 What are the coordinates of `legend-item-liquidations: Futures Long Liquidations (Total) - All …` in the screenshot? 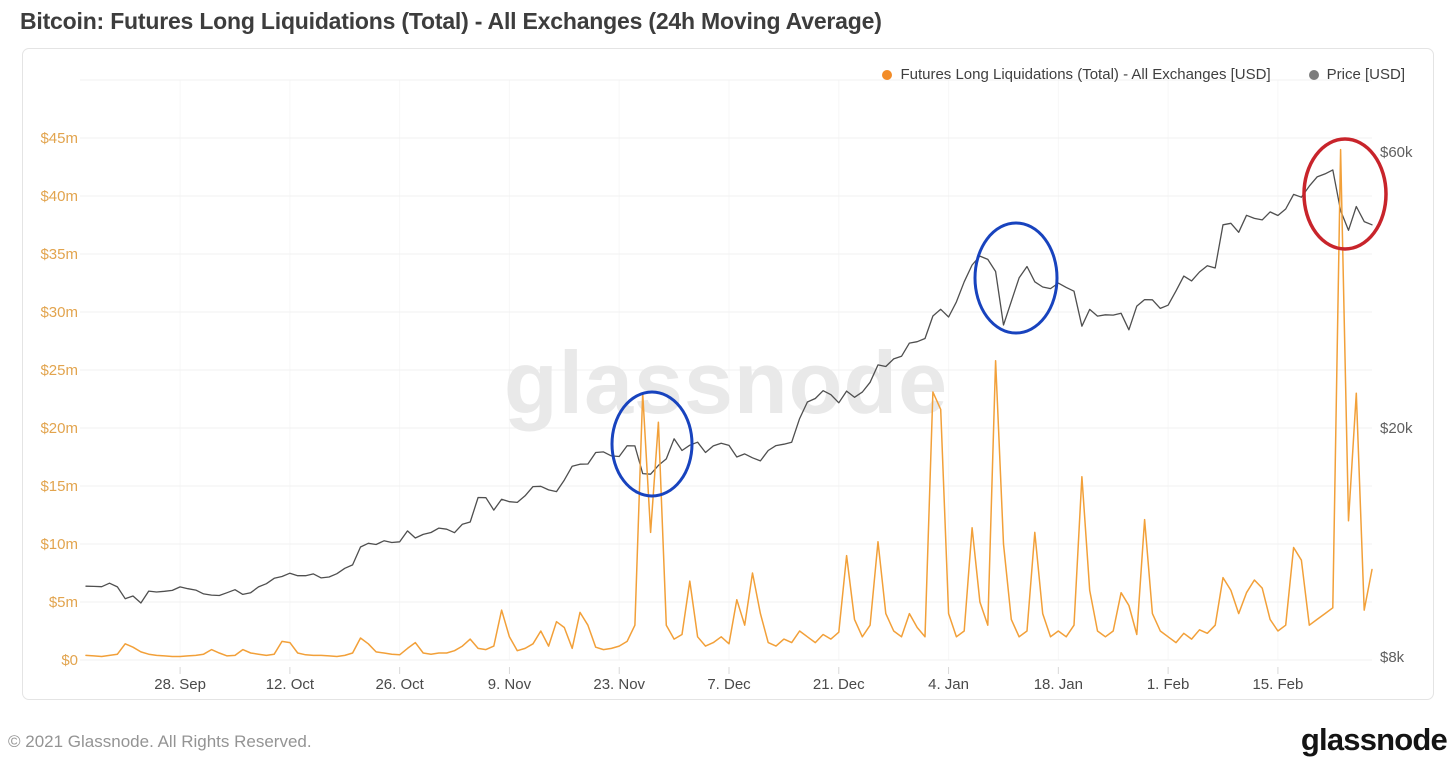 It's located at (1076, 74).